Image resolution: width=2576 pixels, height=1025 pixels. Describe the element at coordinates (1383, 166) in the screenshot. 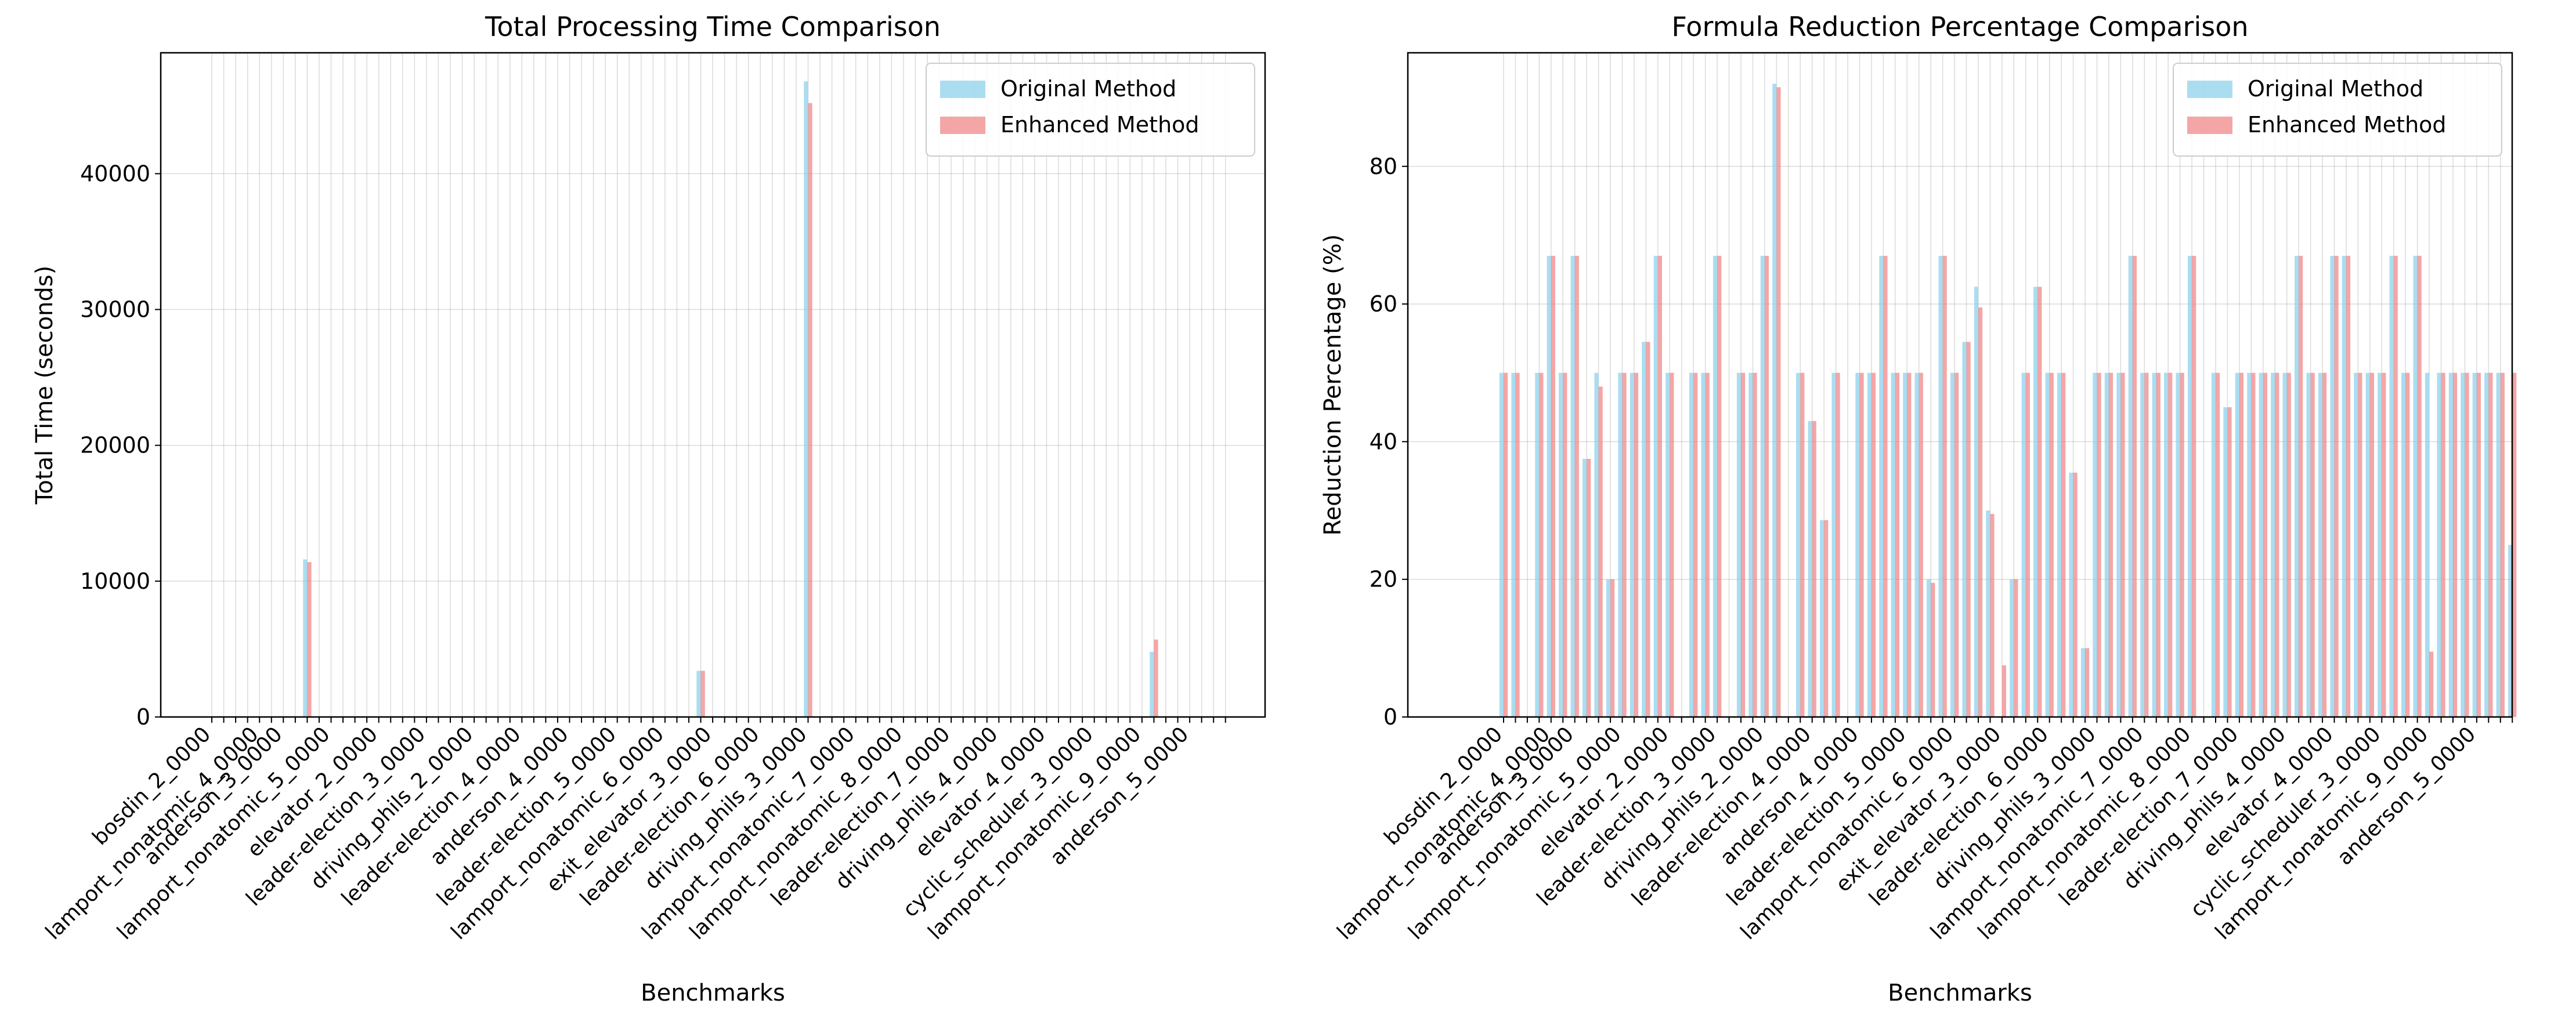

I see `y-tick-label: 80` at that location.